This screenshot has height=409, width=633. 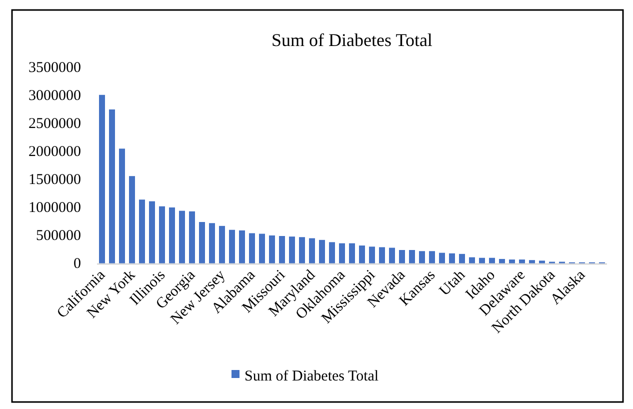 What do you see at coordinates (58, 236) in the screenshot?
I see `y-tick-label: 500000` at bounding box center [58, 236].